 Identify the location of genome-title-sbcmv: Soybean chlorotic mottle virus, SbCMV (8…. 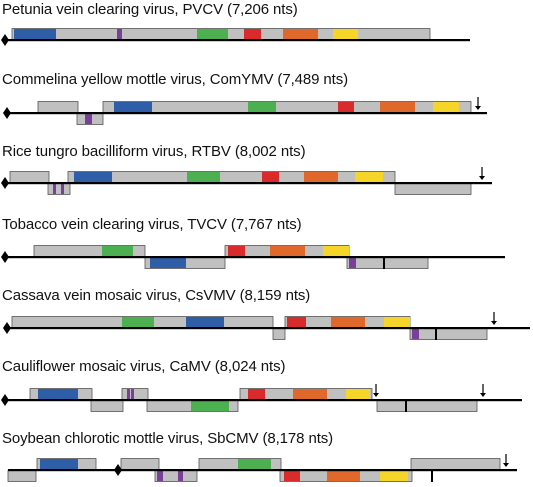
(168, 438).